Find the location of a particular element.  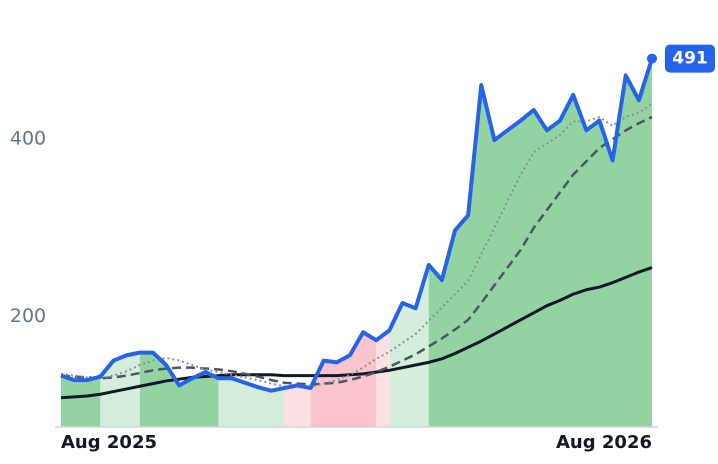

last-point is located at coordinates (652, 58).